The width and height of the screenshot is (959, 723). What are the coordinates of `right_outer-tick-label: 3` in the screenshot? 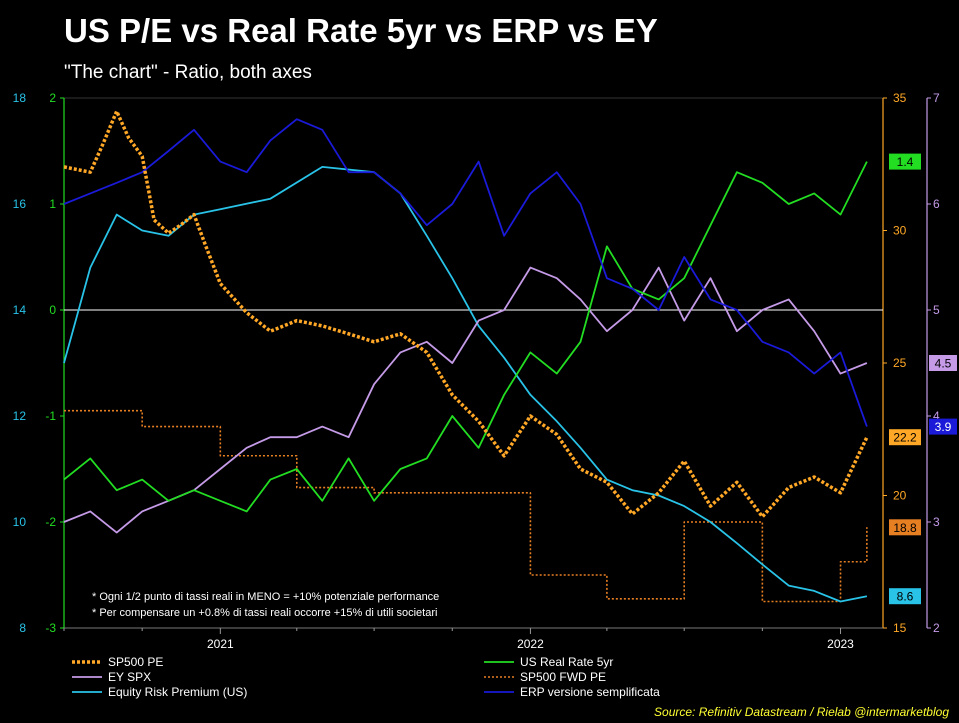 It's located at (936, 522).